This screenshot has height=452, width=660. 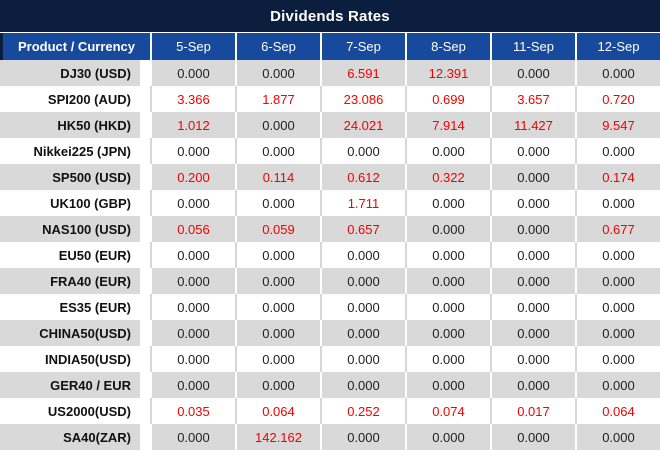 What do you see at coordinates (75, 46) in the screenshot?
I see `column-header-product-currency: Product / Currency` at bounding box center [75, 46].